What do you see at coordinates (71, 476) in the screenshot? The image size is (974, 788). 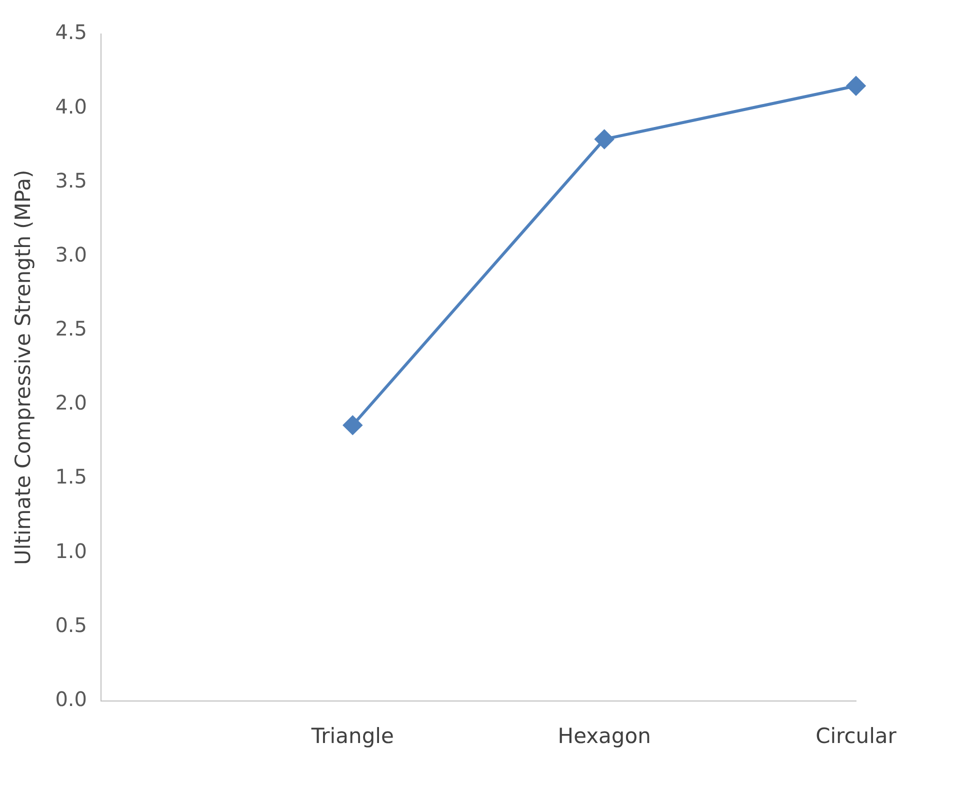 I see `y-tick-label: 1.5` at bounding box center [71, 476].